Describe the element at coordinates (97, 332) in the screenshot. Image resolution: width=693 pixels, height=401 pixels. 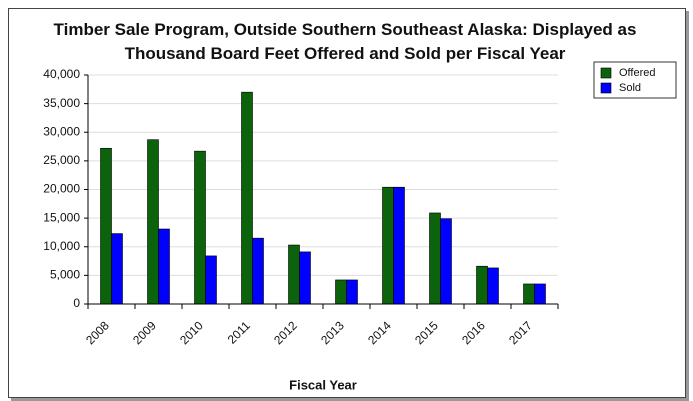
I see `x-tick-label: 2008` at that location.